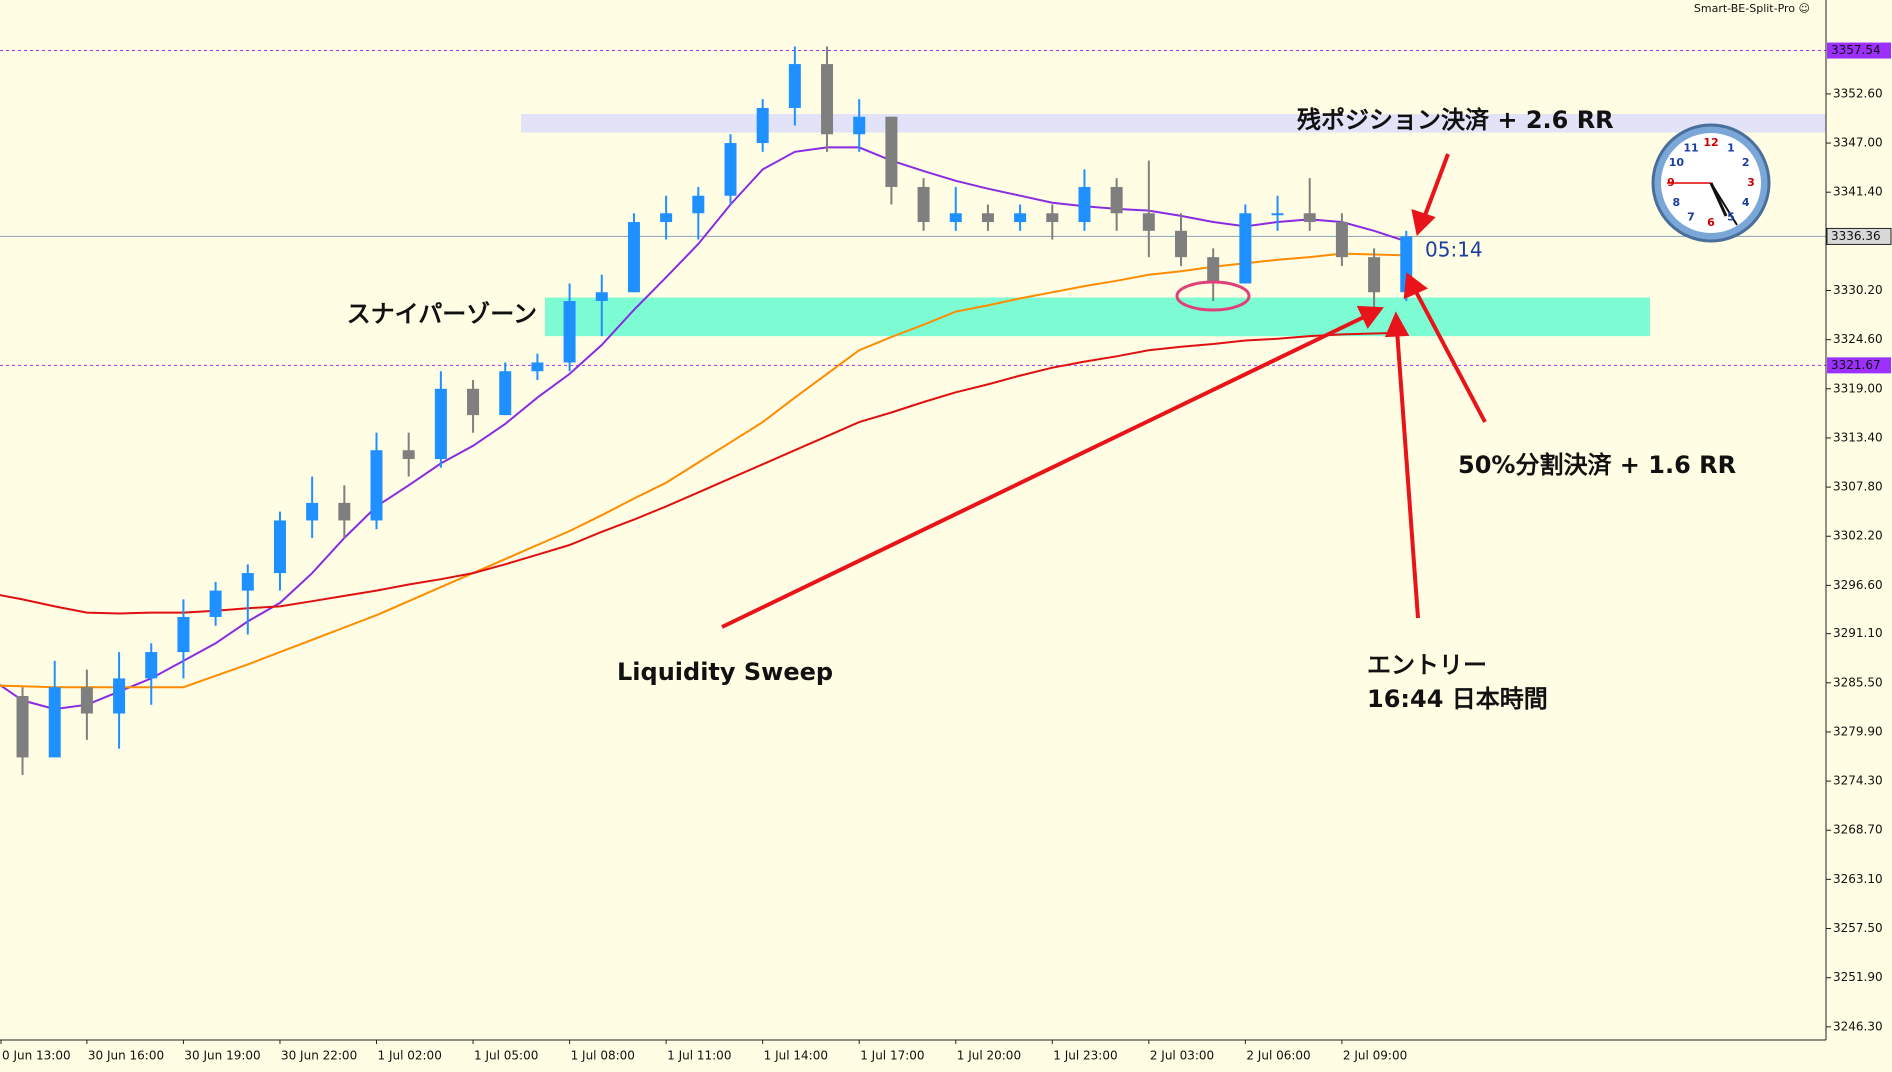 The height and width of the screenshot is (1072, 1892). Describe the element at coordinates (1858, 290) in the screenshot. I see `y-tick-label: 3330.20` at that location.